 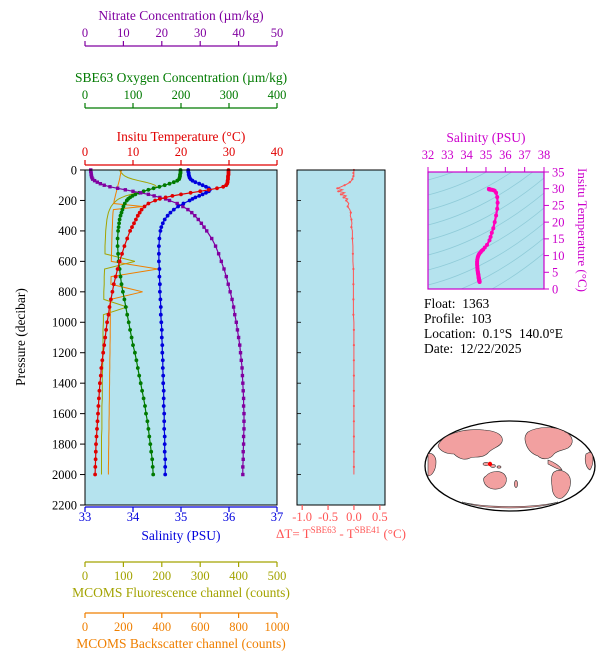 I want to click on ts-y-tick-label: 10, so click(x=558, y=256).